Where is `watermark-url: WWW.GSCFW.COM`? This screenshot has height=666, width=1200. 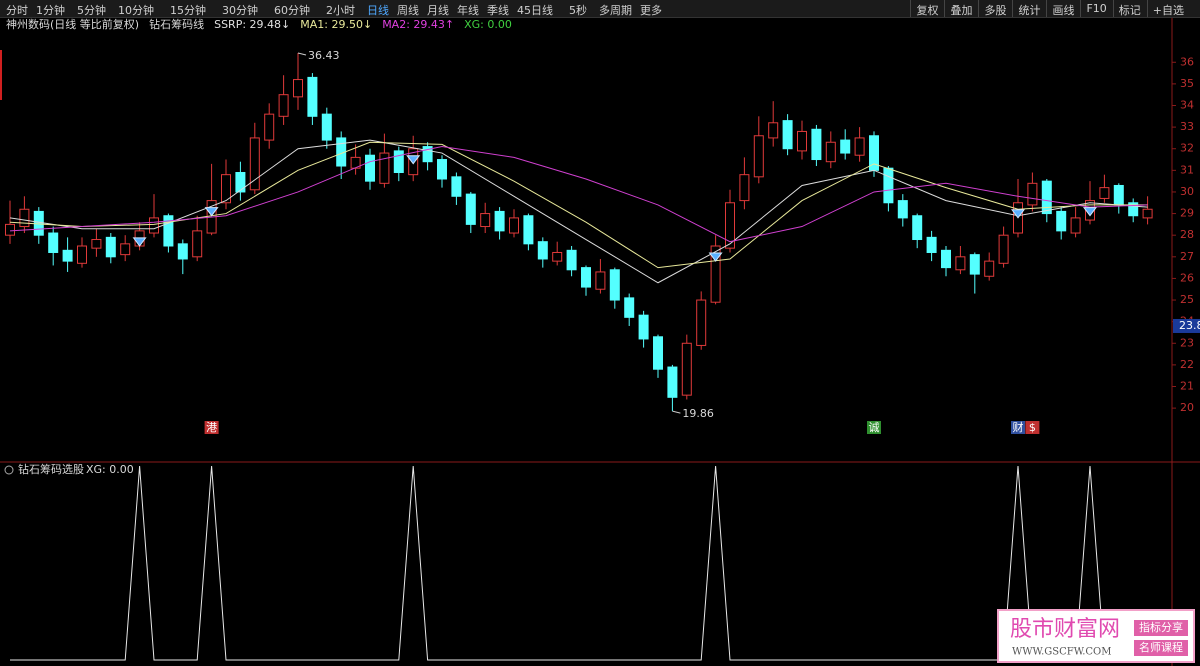 watermark-url: WWW.GSCFW.COM is located at coordinates (1062, 652).